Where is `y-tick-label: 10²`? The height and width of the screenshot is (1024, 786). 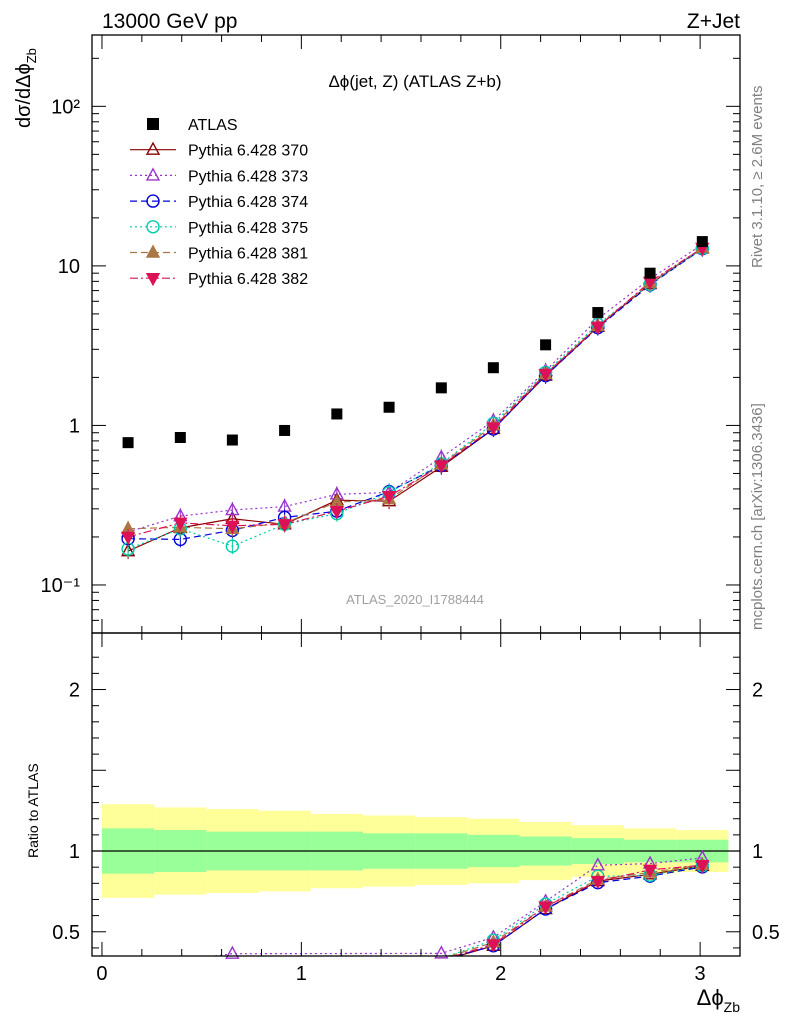 y-tick-label: 10² is located at coordinates (65, 107).